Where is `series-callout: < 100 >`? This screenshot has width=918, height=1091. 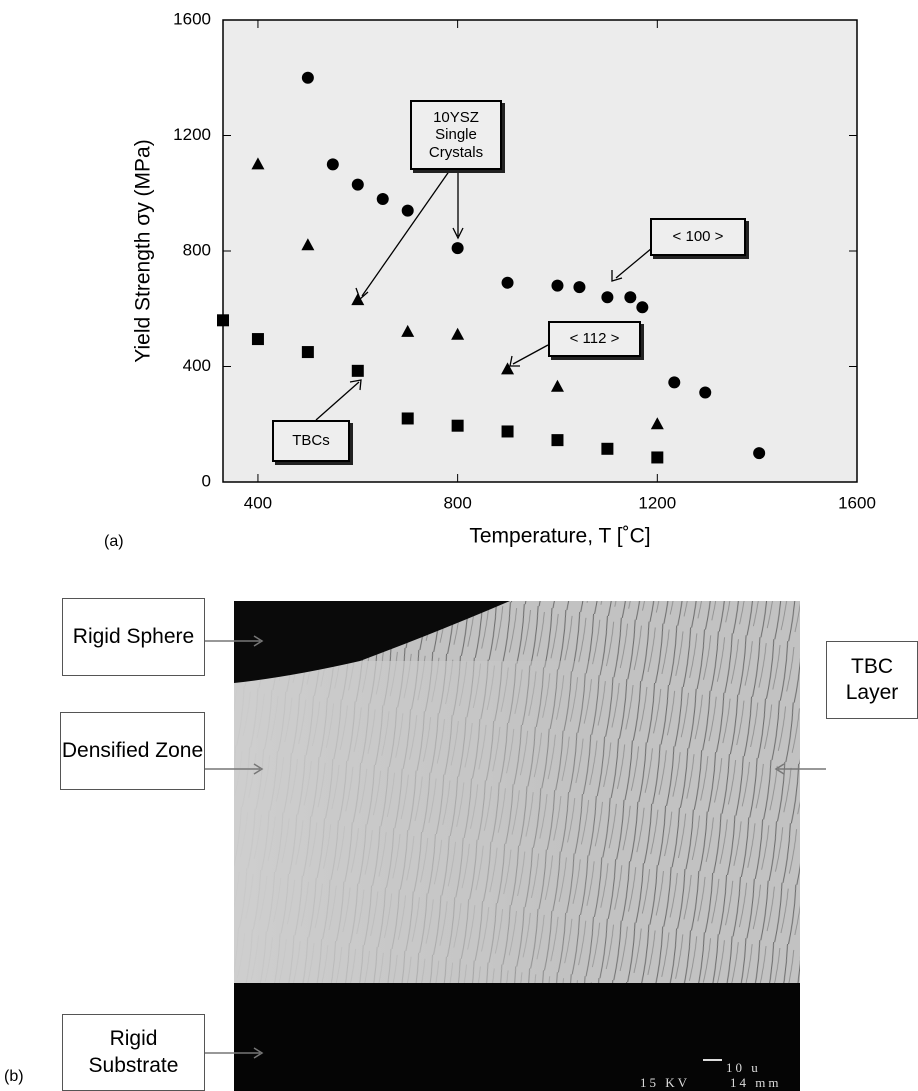
series-callout: < 100 > is located at coordinates (698, 237).